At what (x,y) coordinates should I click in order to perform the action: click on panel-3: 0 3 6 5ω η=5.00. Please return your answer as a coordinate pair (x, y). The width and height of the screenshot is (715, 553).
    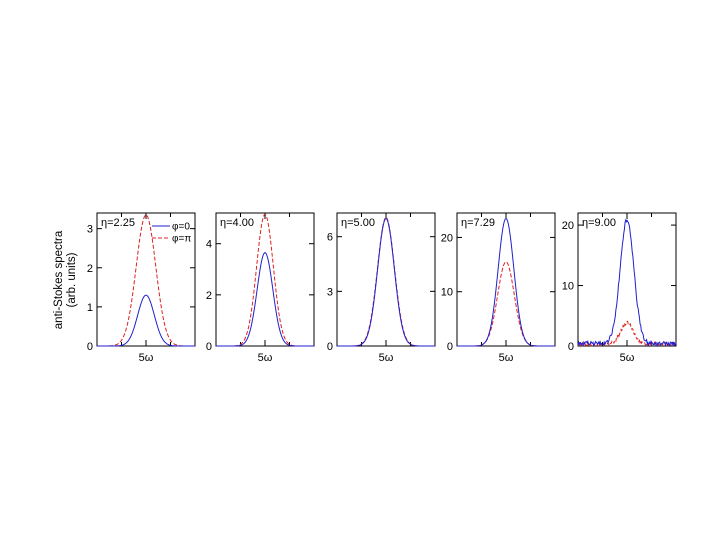
    Looking at the image, I should click on (381, 288).